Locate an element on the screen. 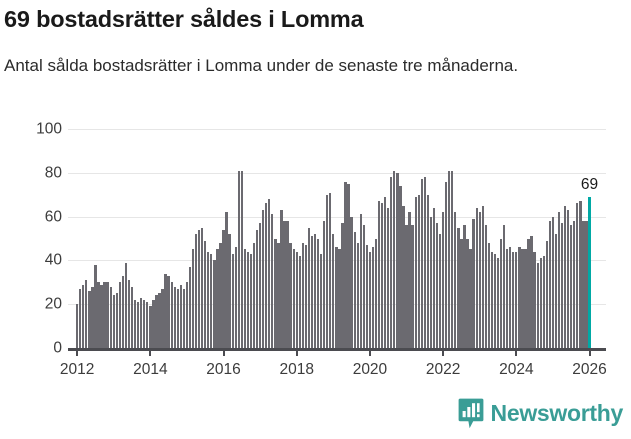  y-axis-tick-label: 80 is located at coordinates (53, 173).